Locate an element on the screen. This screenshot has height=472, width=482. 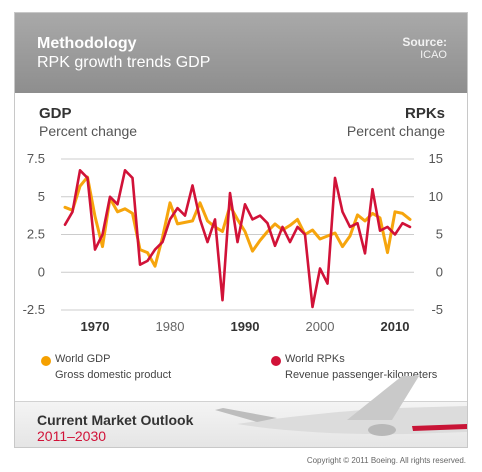
left-axis-tick-label: 0 is located at coordinates (41, 271).